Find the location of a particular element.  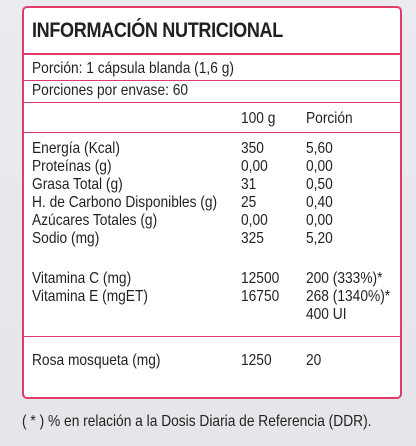

nutrient-per-100g: 325 is located at coordinates (252, 238).